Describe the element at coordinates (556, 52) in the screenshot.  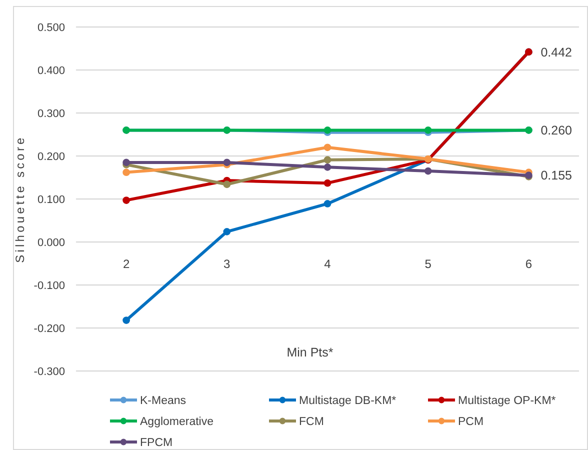
I see `annotation: 0.442` at that location.